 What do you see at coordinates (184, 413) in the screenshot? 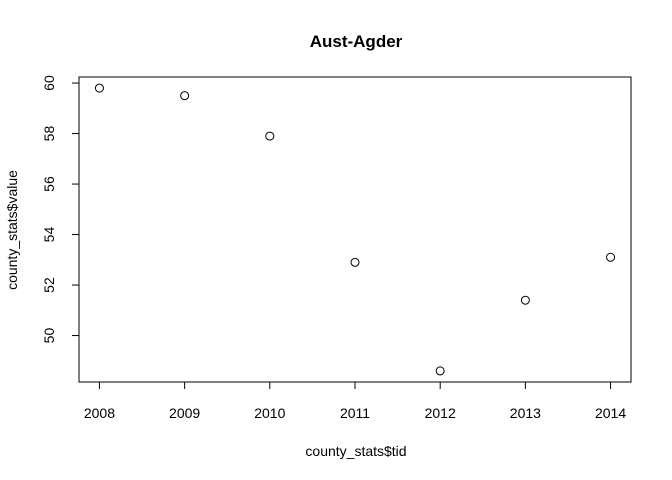
I see `x-tick-label: 2009` at bounding box center [184, 413].